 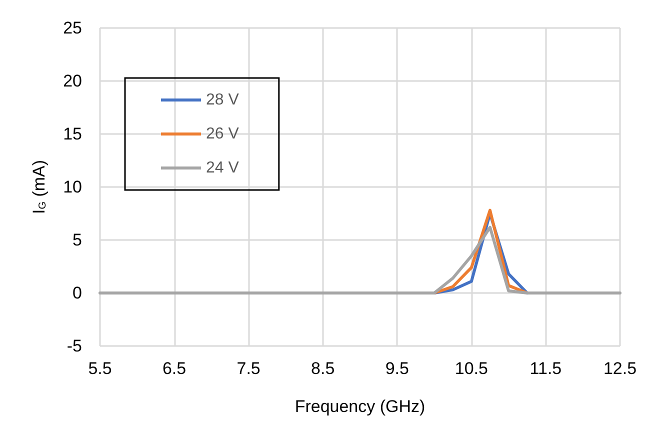 What do you see at coordinates (248, 368) in the screenshot?
I see `x-tick-label: 7.5` at bounding box center [248, 368].